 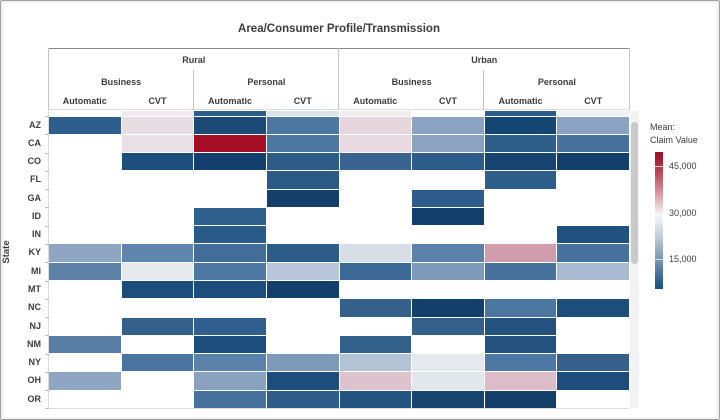 What do you see at coordinates (659, 166) in the screenshot?
I see `legend-ramp-tick` at bounding box center [659, 166].